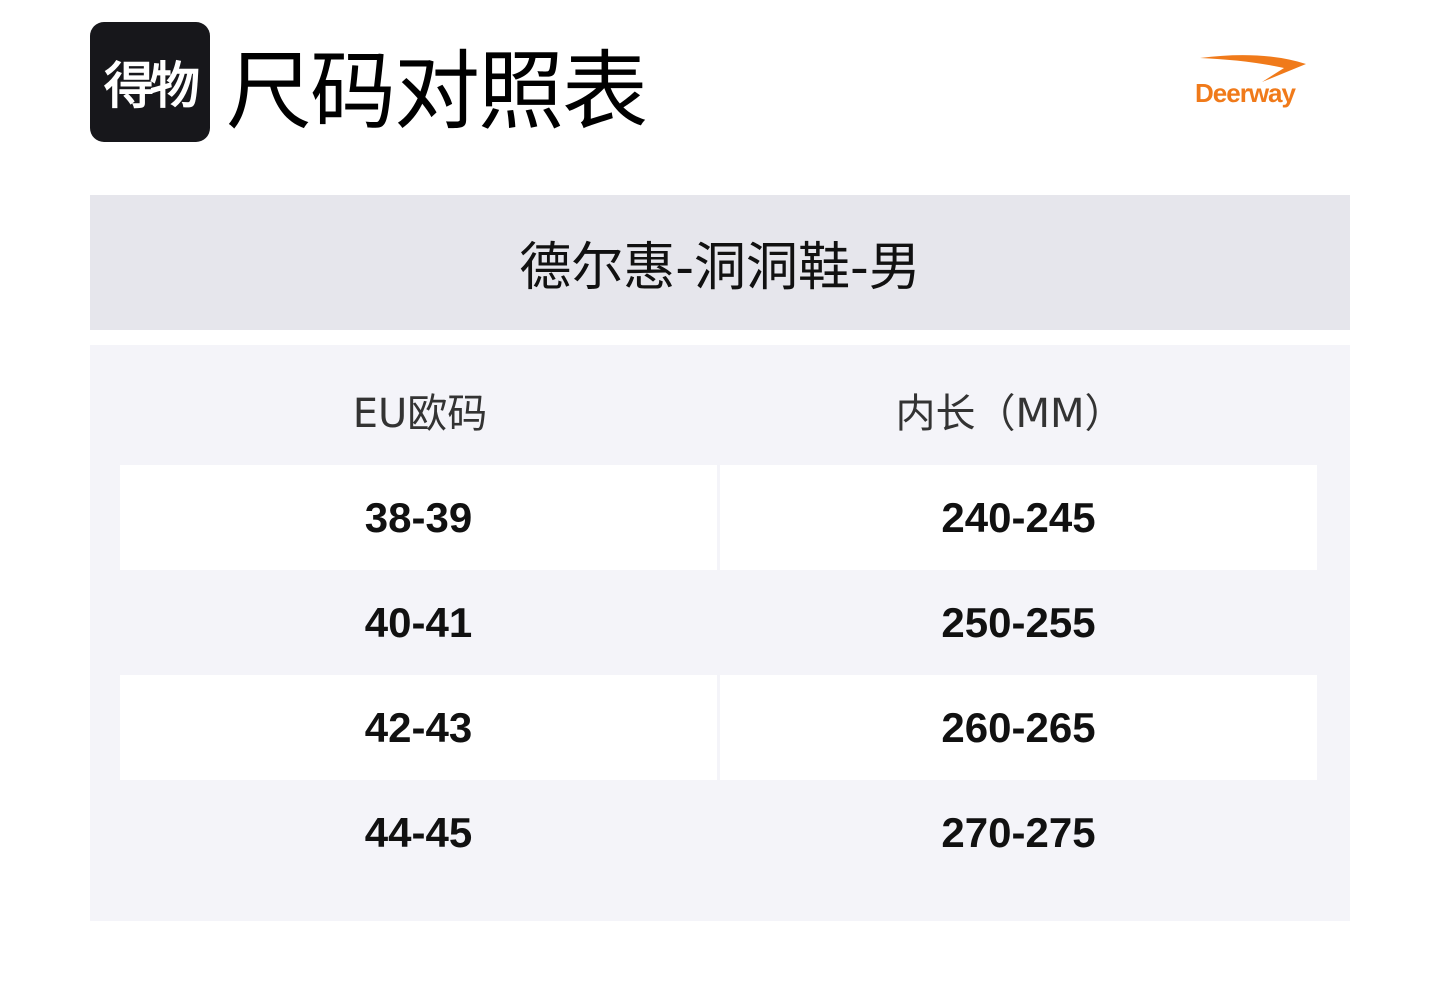  I want to click on column-header-eu: EU欧码, so click(420, 414).